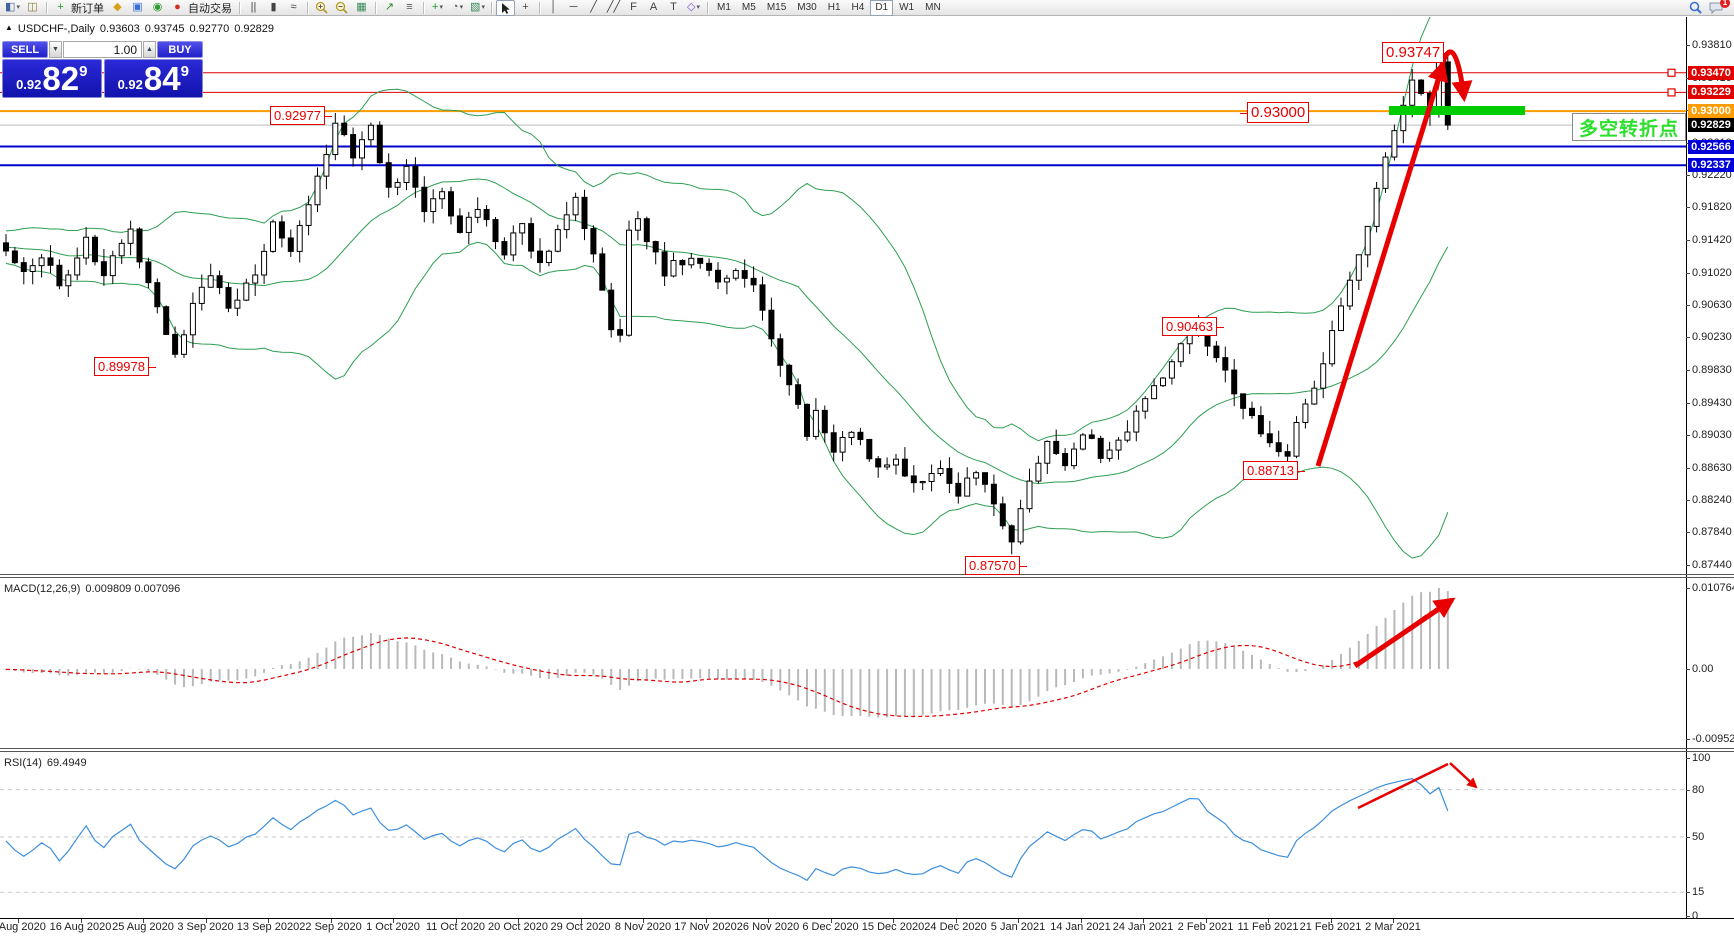  What do you see at coordinates (1417, 52) in the screenshot?
I see `price-annotation-0.93747: 0.93747` at bounding box center [1417, 52].